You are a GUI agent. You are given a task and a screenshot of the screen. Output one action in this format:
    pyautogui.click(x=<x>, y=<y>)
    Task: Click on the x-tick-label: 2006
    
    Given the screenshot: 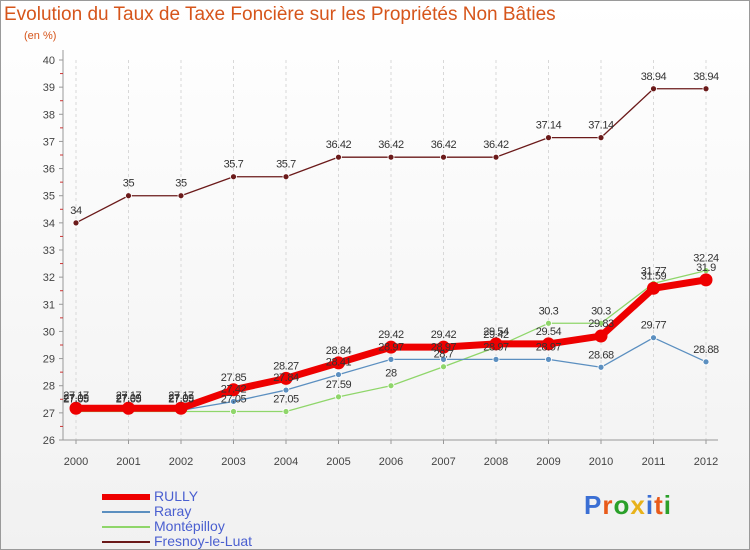 What is the action you would take?
    pyautogui.click(x=391, y=462)
    